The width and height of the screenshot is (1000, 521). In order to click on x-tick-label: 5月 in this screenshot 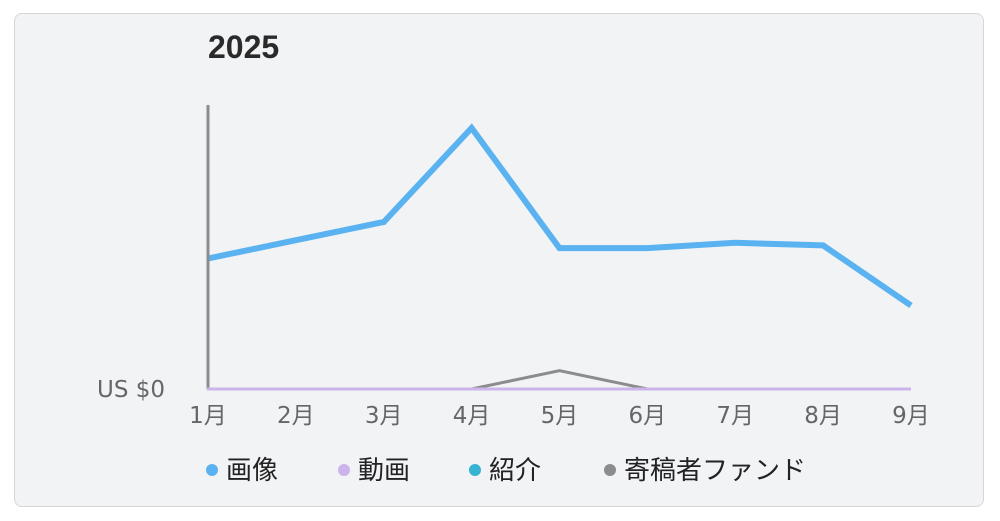, I will do `click(560, 416)`.